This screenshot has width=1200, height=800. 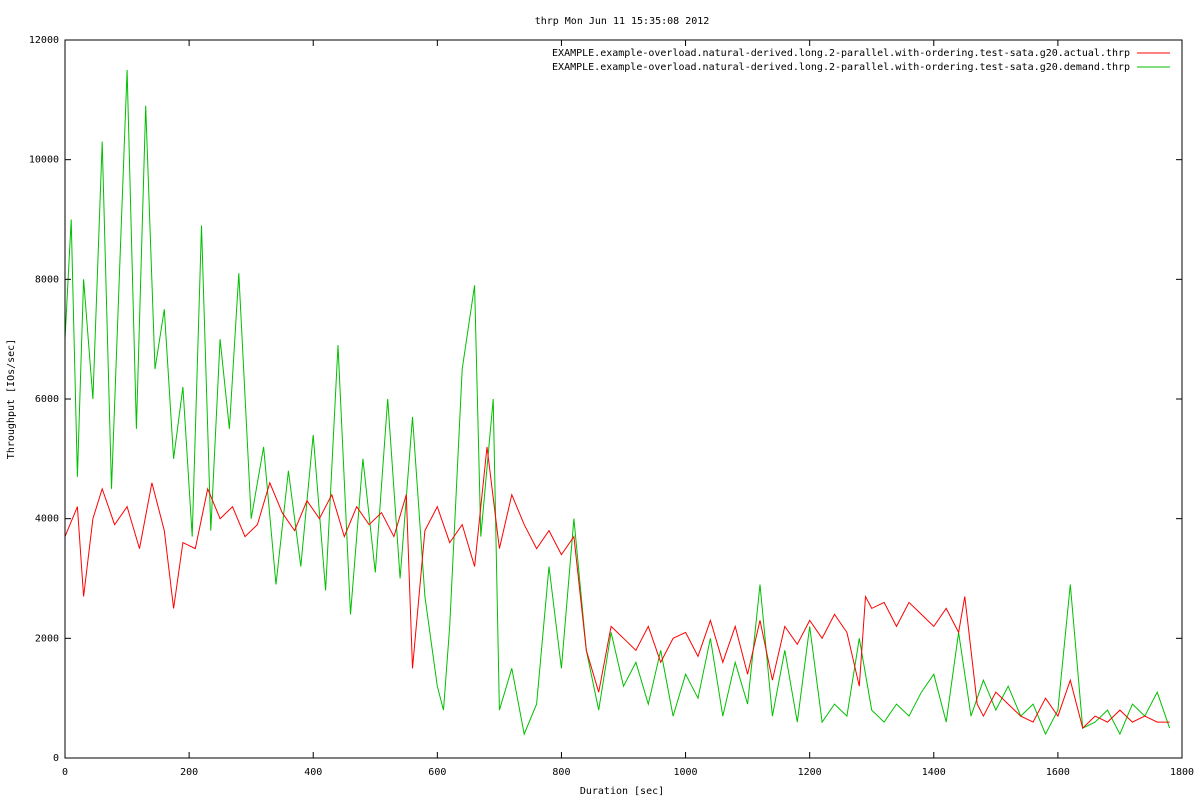 I want to click on x-tick-label: 1000, so click(x=686, y=772).